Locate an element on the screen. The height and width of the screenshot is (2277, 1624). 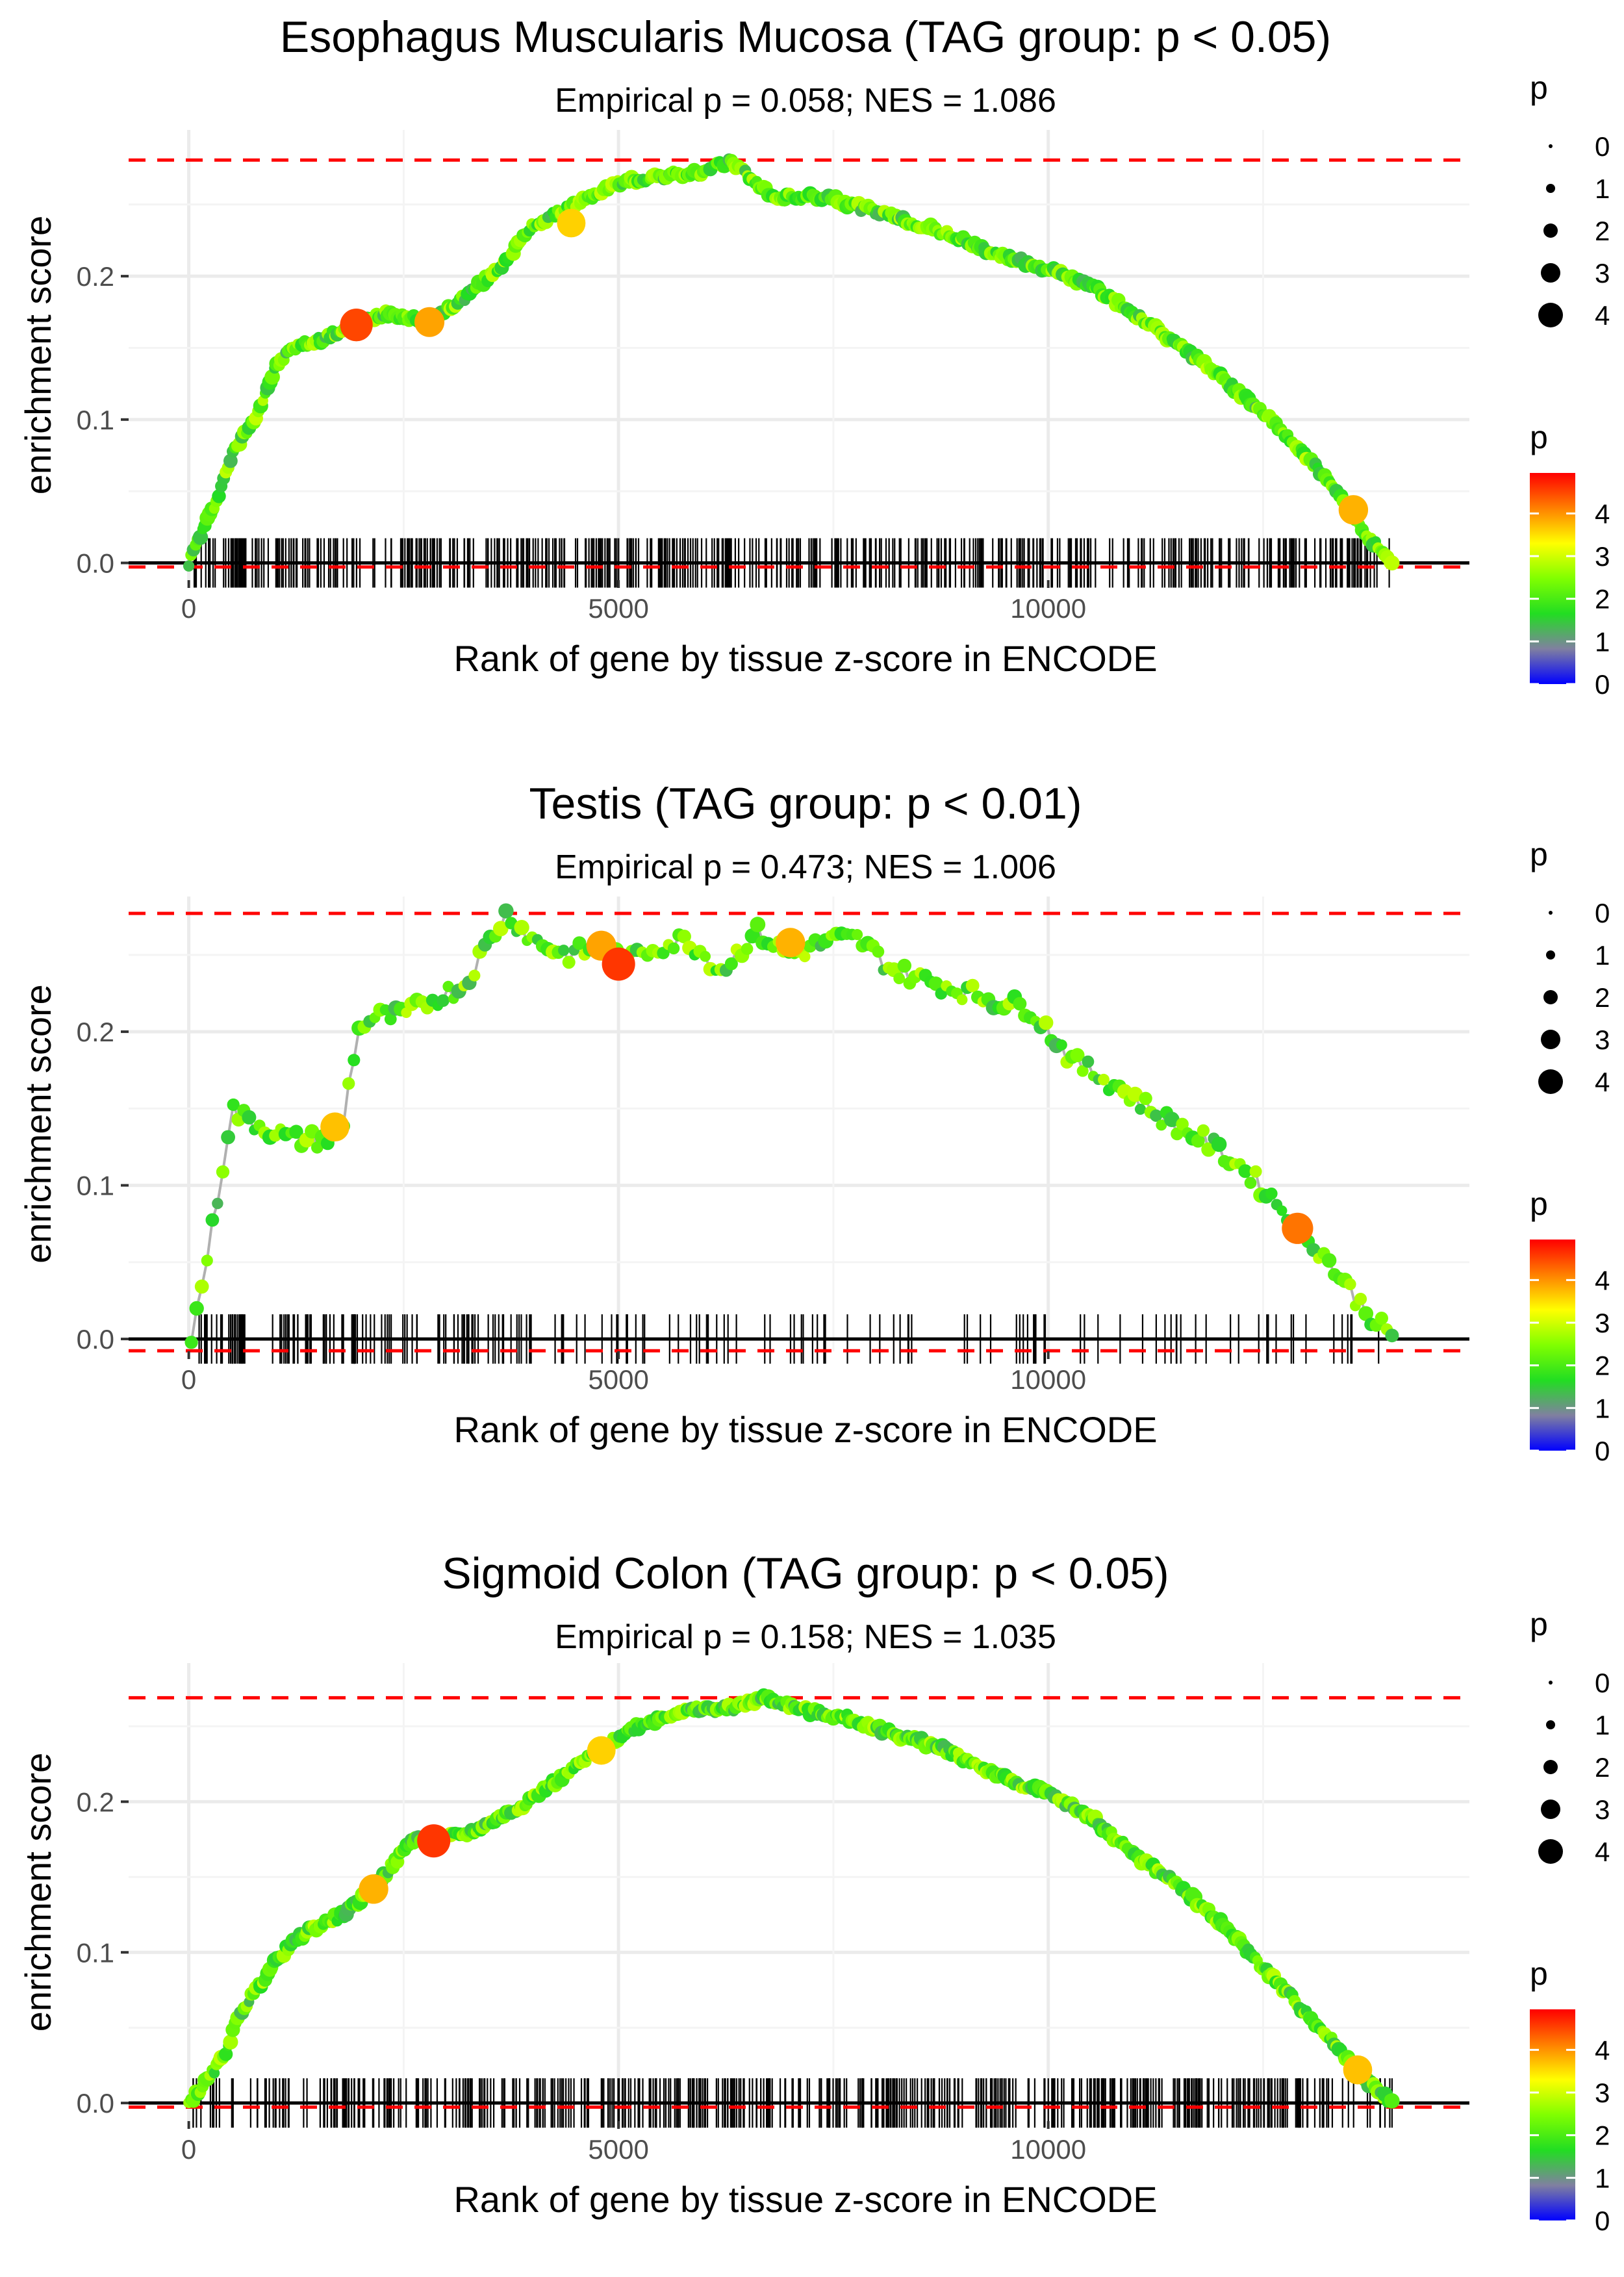
y-tick-label: 0.0 is located at coordinates (95, 564).